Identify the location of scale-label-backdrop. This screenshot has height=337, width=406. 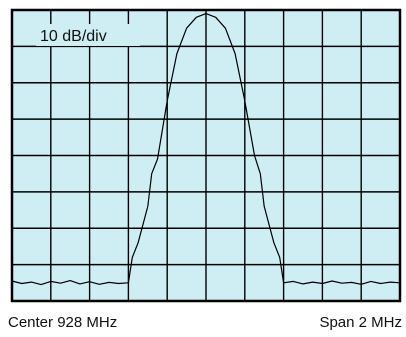
(88, 35).